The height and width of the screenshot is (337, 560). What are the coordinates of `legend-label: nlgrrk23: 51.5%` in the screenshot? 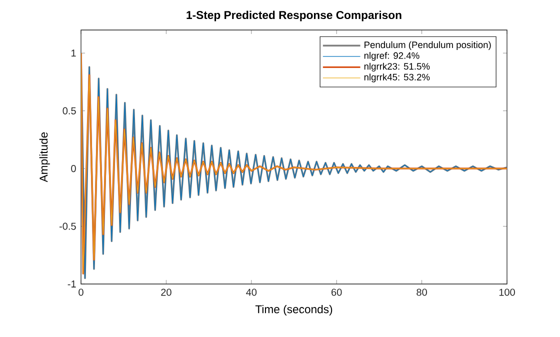 It's located at (397, 67).